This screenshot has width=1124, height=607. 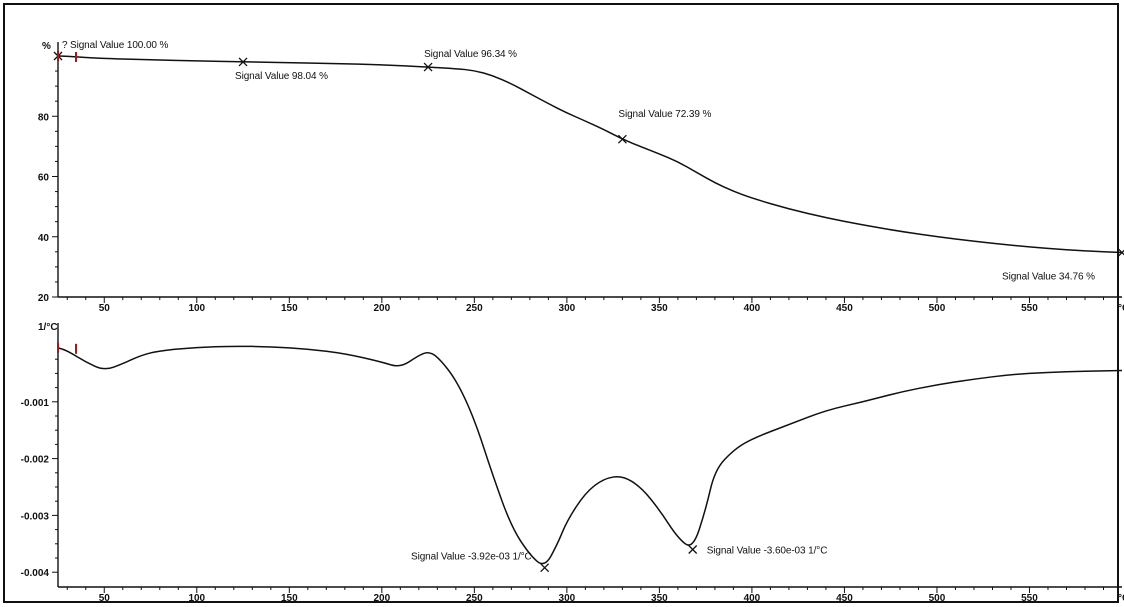 I want to click on x-unit-label-1: °C, so click(x=1121, y=308).